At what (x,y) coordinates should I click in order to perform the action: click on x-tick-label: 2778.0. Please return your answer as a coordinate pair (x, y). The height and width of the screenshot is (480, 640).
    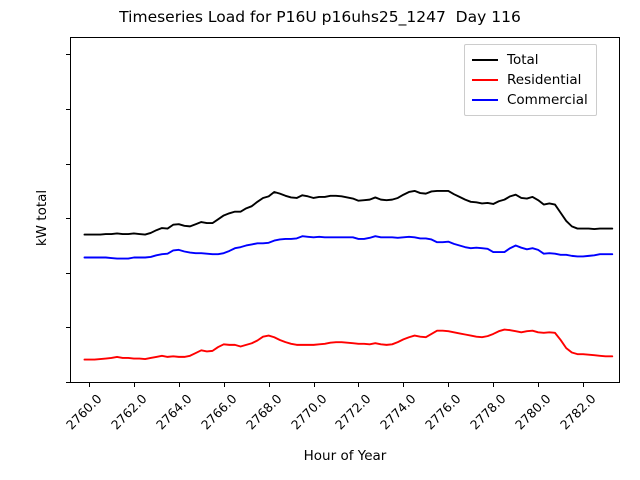
    Looking at the image, I should click on (488, 412).